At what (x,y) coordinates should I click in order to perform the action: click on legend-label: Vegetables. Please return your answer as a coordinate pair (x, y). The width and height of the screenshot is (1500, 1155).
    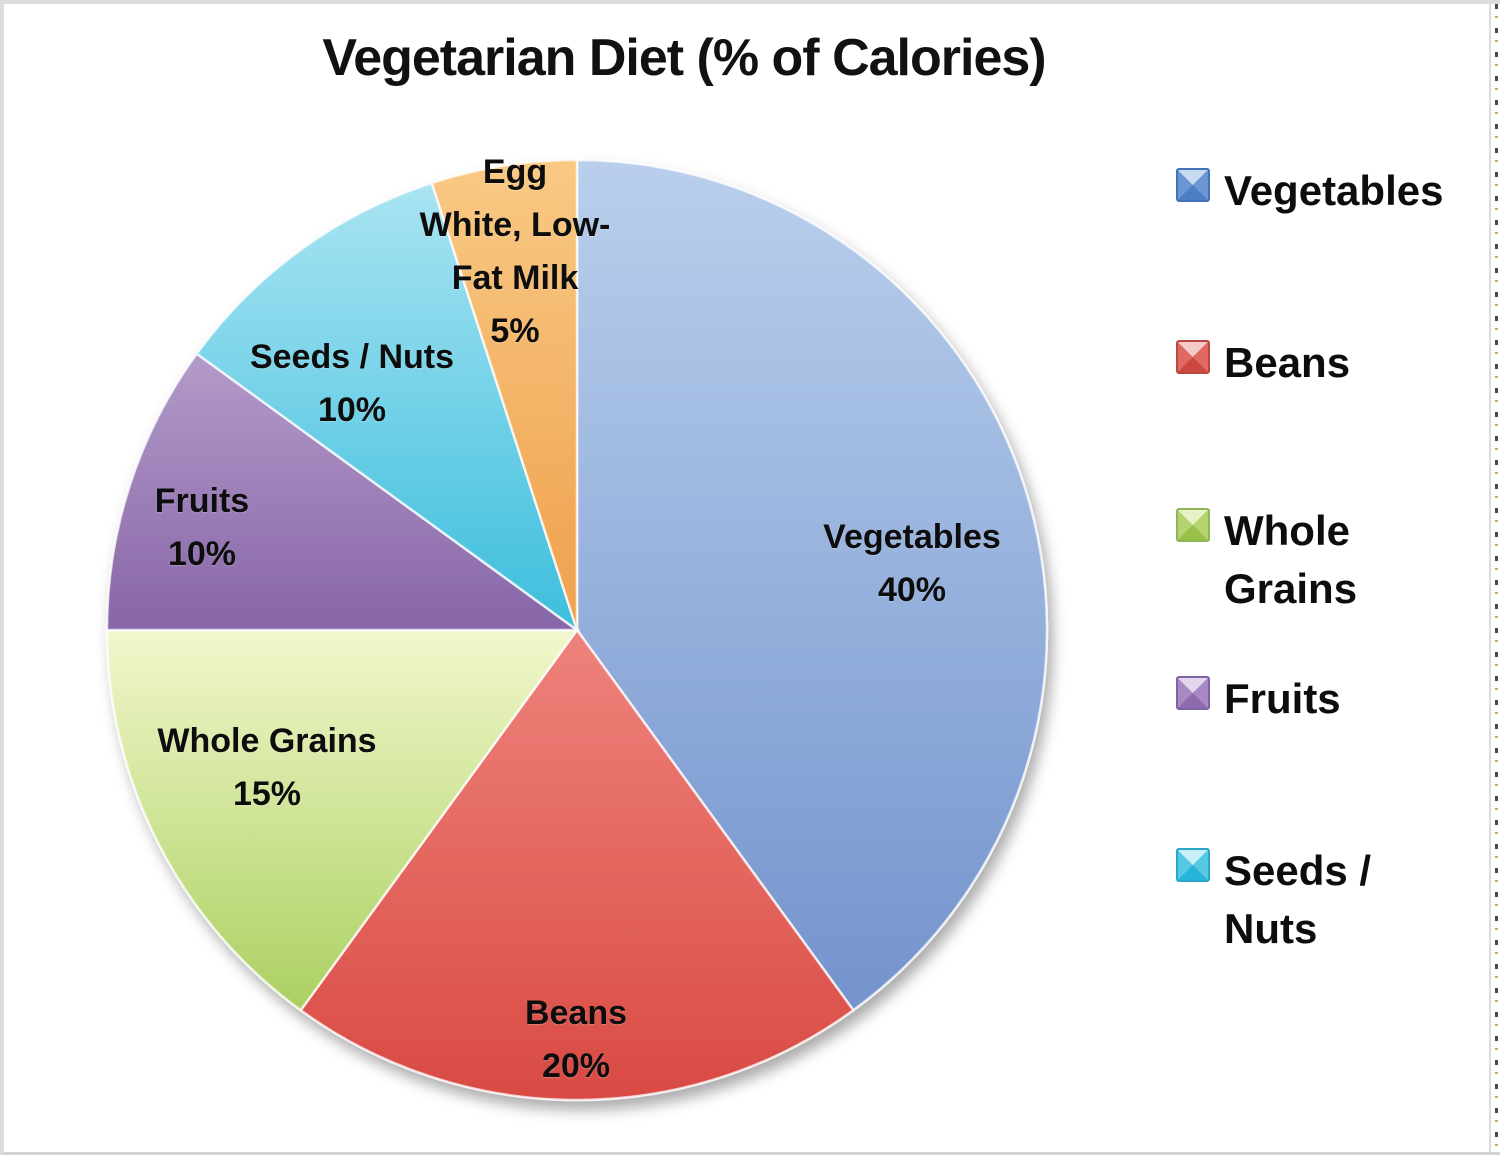
    Looking at the image, I should click on (1334, 190).